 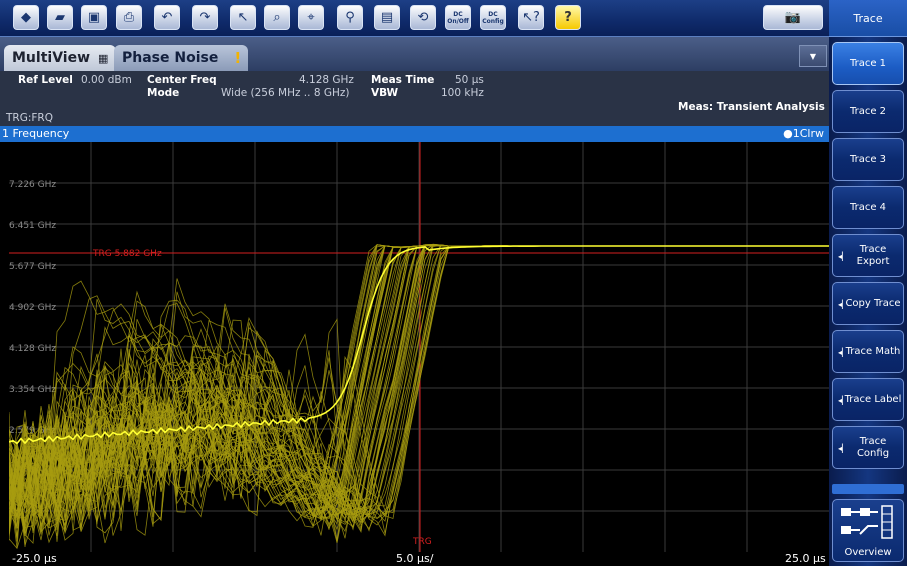 What do you see at coordinates (103, 58) in the screenshot?
I see `grid-icon: ▦` at bounding box center [103, 58].